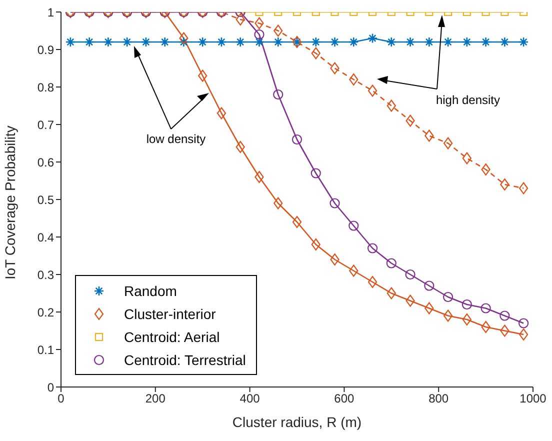  Describe the element at coordinates (50, 387) in the screenshot. I see `y-tick-label: 0` at that location.